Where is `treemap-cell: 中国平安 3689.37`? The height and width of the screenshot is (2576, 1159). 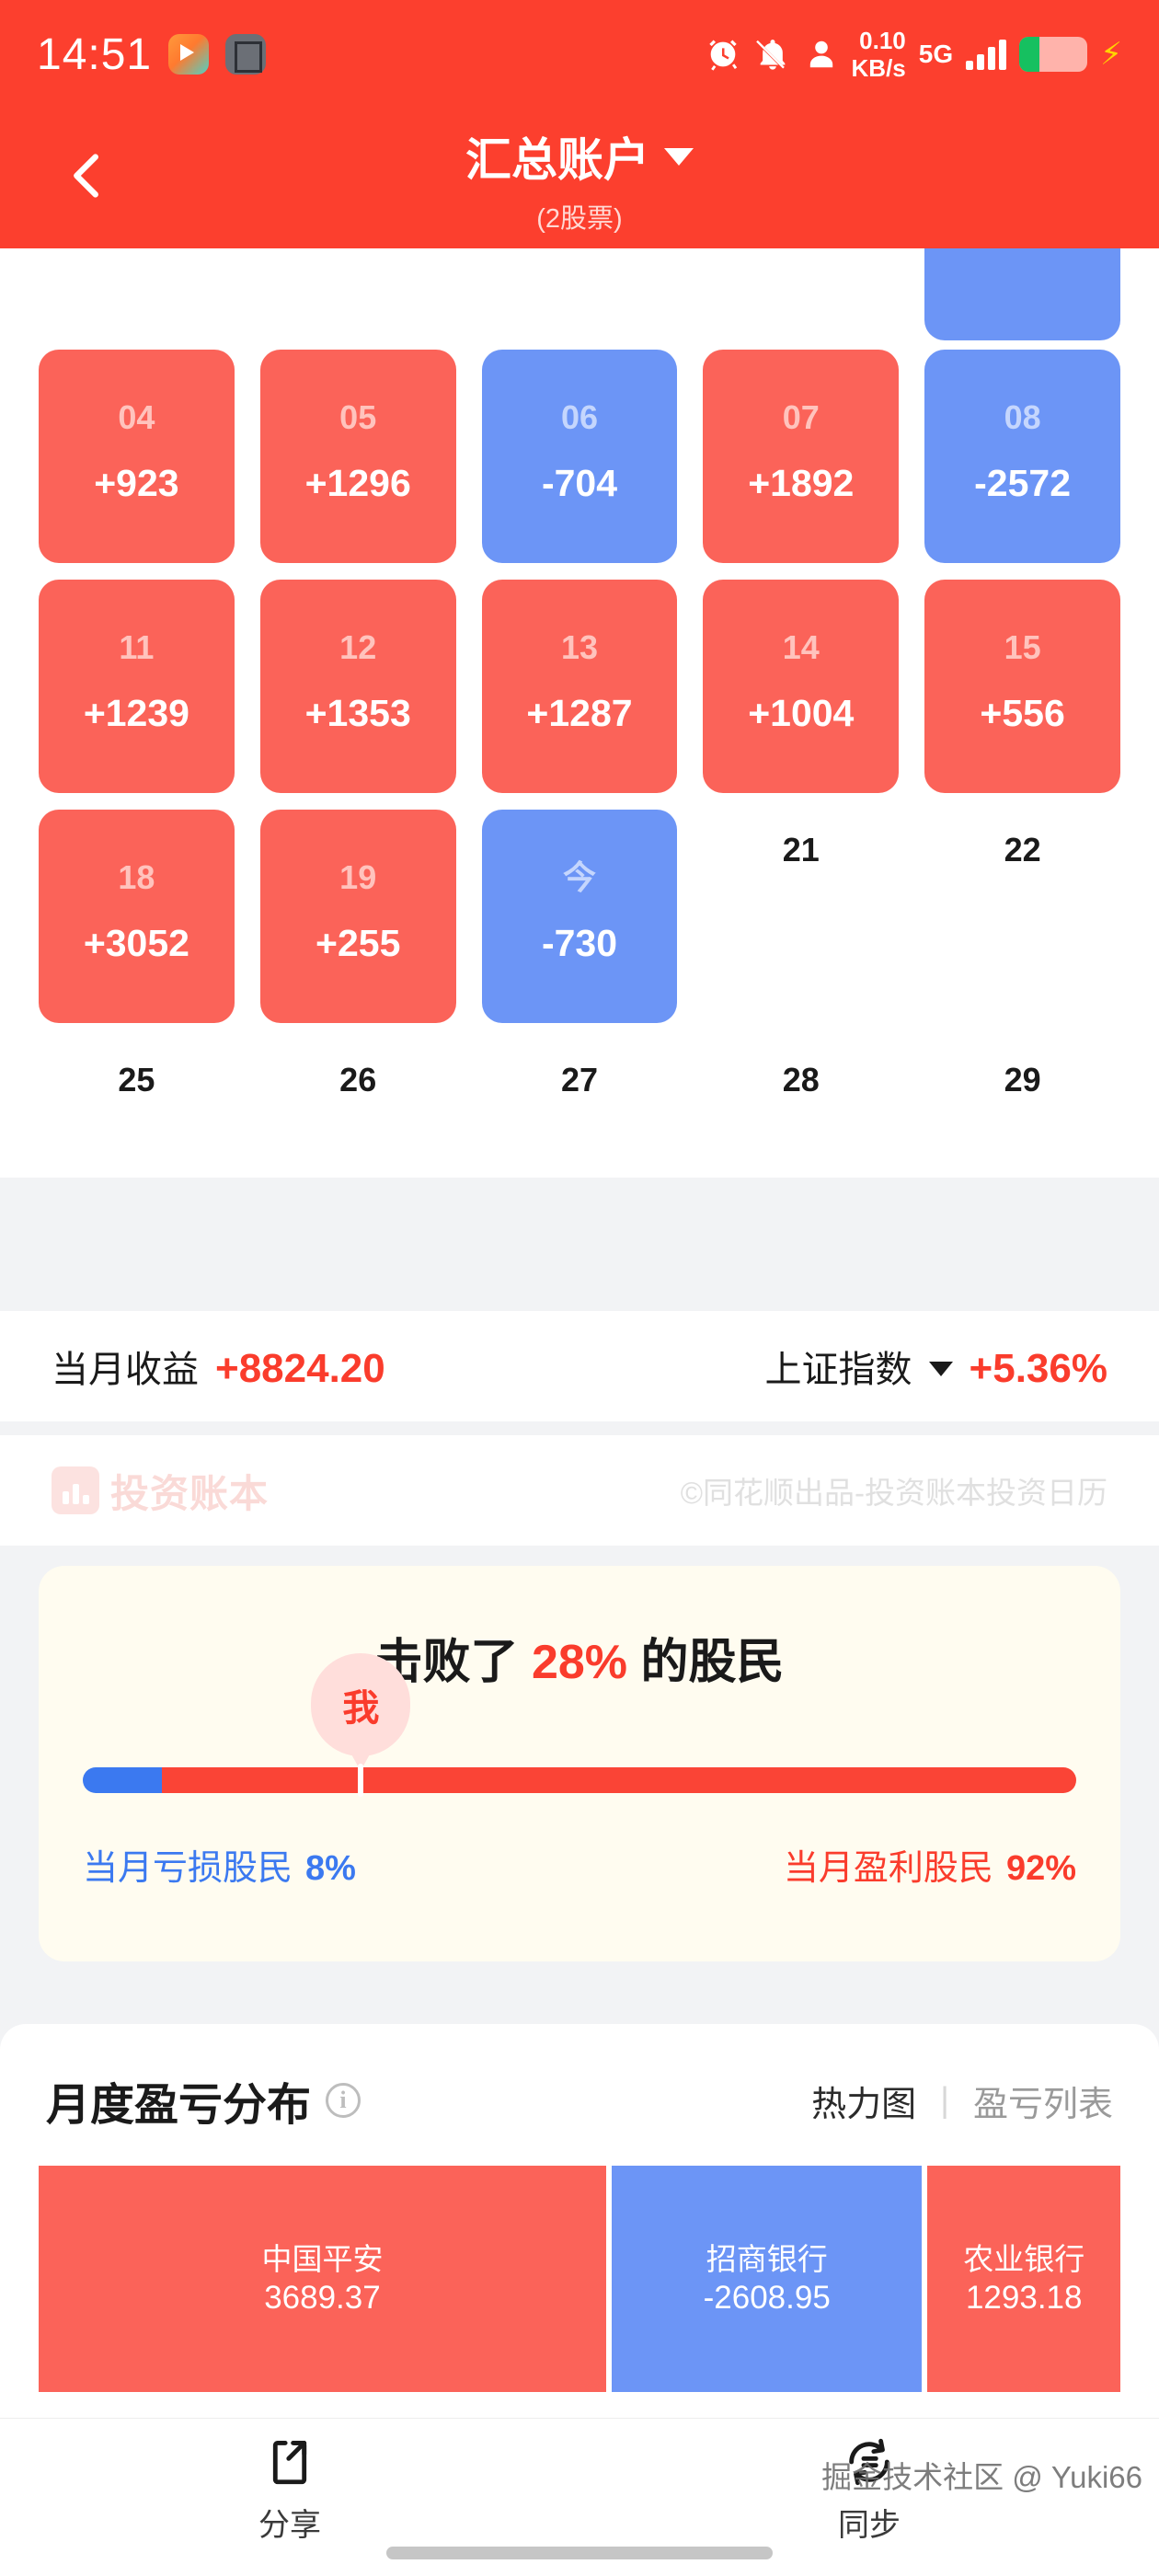
treemap-cell: 中国平安 3689.37 is located at coordinates (322, 2279).